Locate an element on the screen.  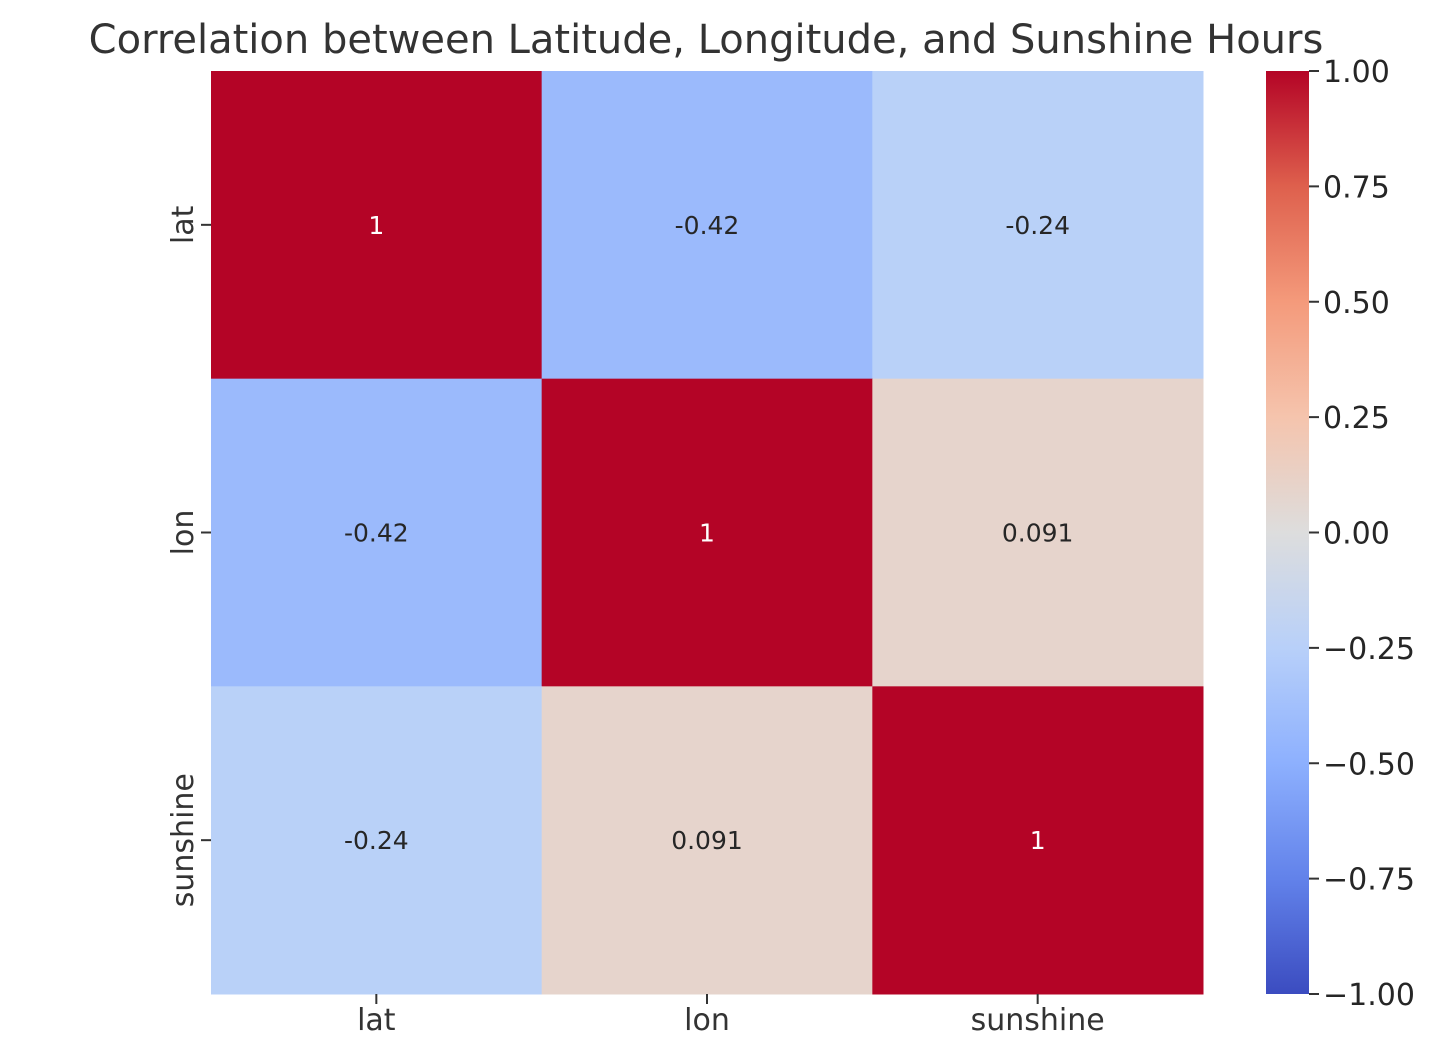
heatmap-cell-lat-lon is located at coordinates (707, 225).